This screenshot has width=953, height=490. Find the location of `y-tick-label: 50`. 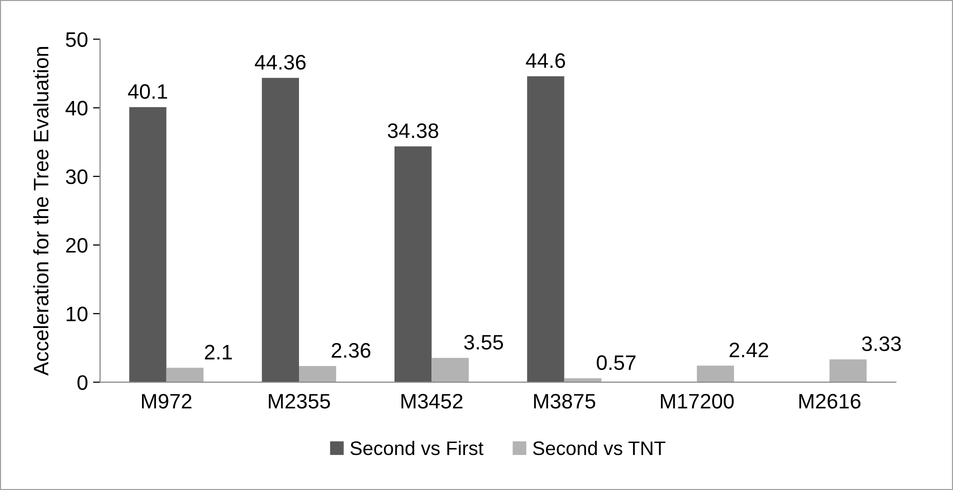

y-tick-label: 50 is located at coordinates (77, 39).